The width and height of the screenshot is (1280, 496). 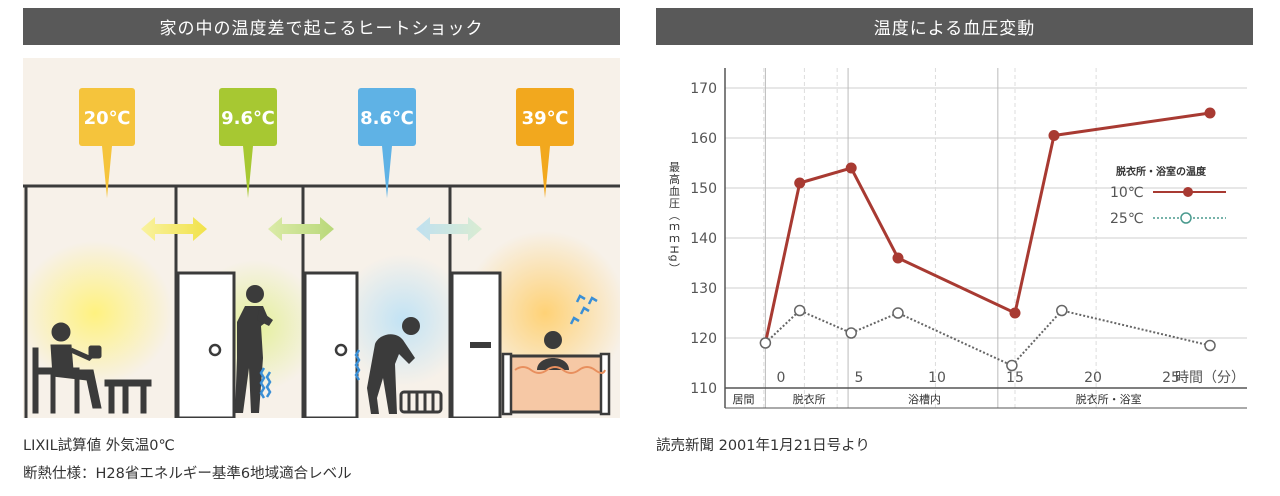 What do you see at coordinates (1210, 378) in the screenshot?
I see `x-axis-label: 時間（分）` at bounding box center [1210, 378].